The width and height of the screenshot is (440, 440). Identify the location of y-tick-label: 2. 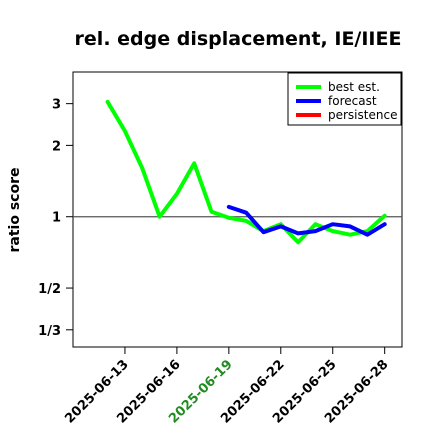
(56, 146).